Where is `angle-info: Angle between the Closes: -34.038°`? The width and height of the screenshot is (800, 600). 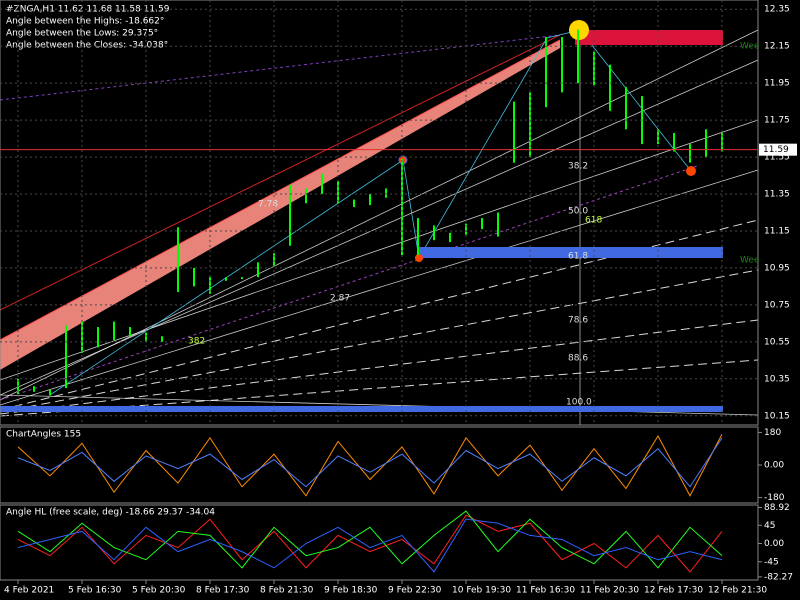 angle-info: Angle between the Closes: -34.038° is located at coordinates (87, 46).